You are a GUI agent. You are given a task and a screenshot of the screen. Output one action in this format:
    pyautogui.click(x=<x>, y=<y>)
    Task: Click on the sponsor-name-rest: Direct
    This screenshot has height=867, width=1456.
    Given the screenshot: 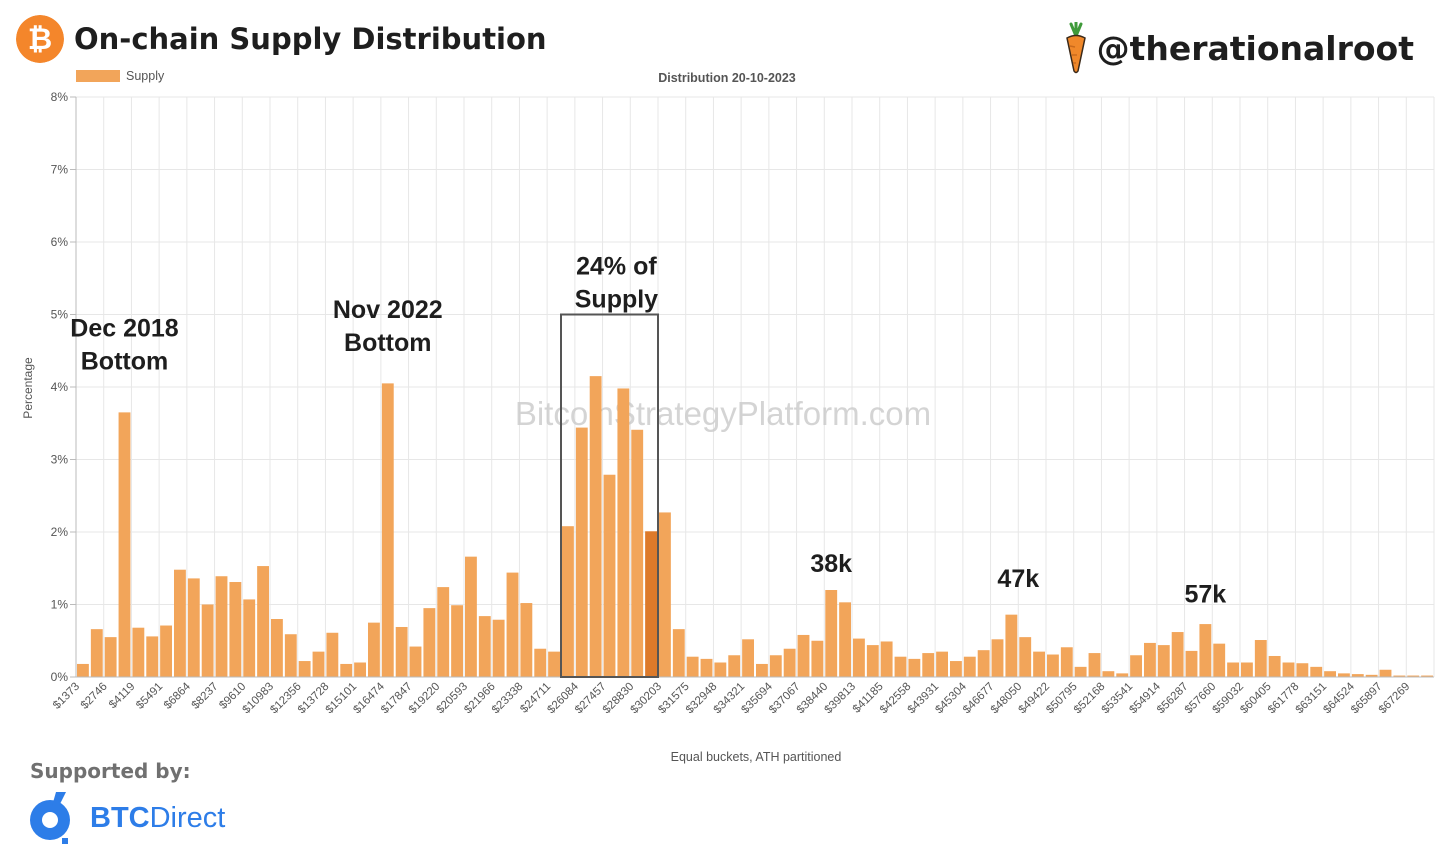 What is the action you would take?
    pyautogui.click(x=187, y=817)
    